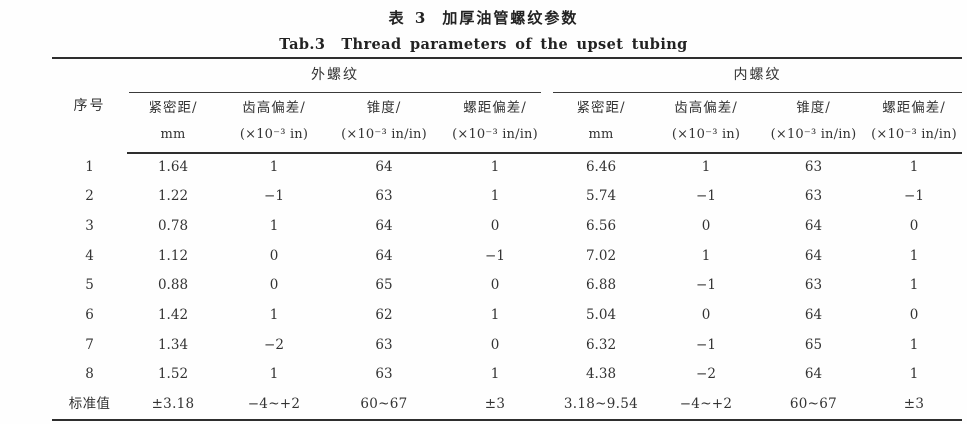 The image size is (967, 424). What do you see at coordinates (89, 255) in the screenshot?
I see `row-index-cell: 4` at bounding box center [89, 255].